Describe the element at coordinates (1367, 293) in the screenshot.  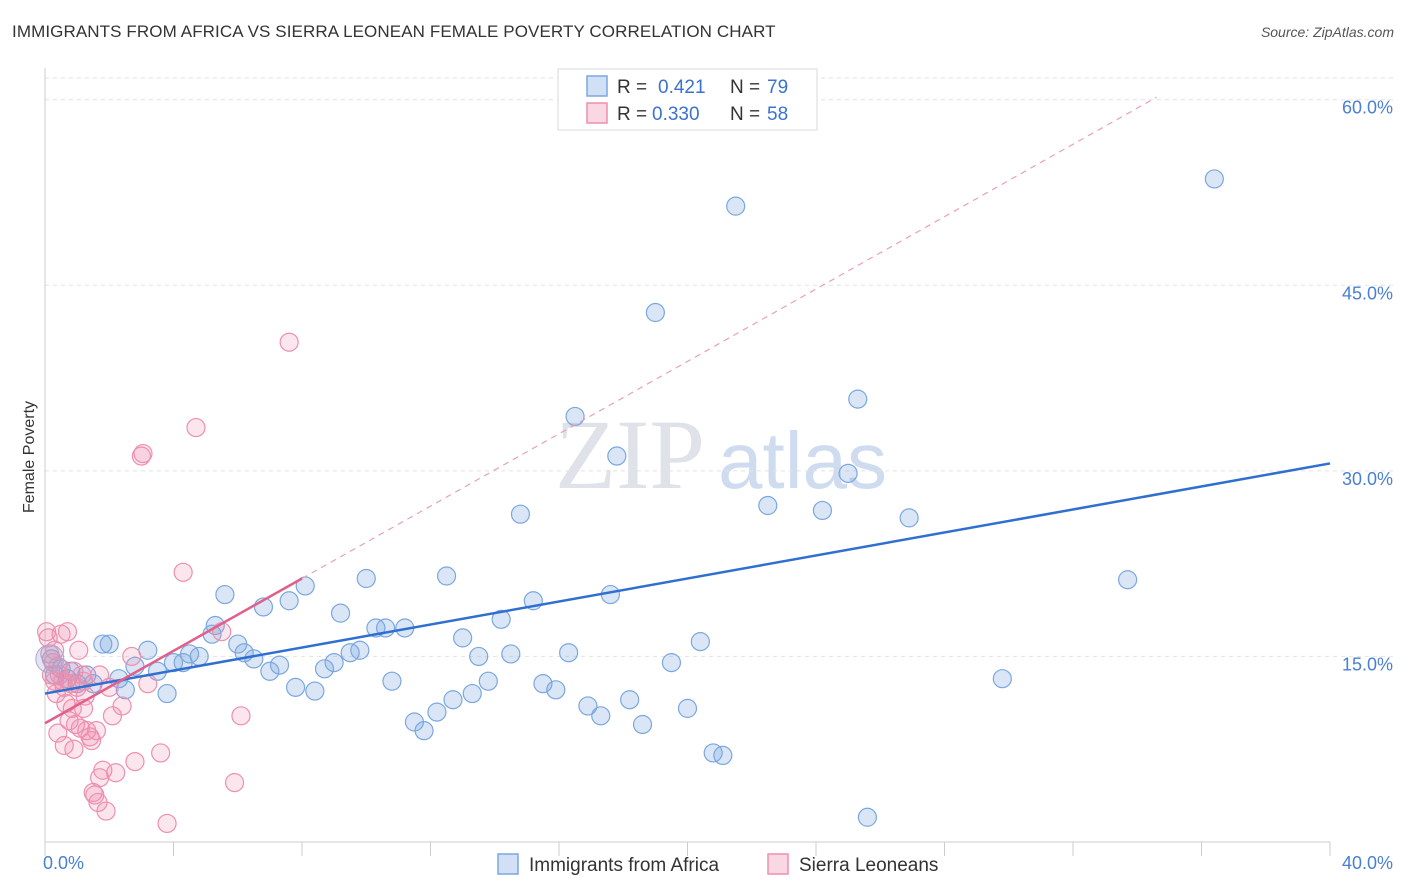
I see `y-tick-label: 45.0%` at that location.